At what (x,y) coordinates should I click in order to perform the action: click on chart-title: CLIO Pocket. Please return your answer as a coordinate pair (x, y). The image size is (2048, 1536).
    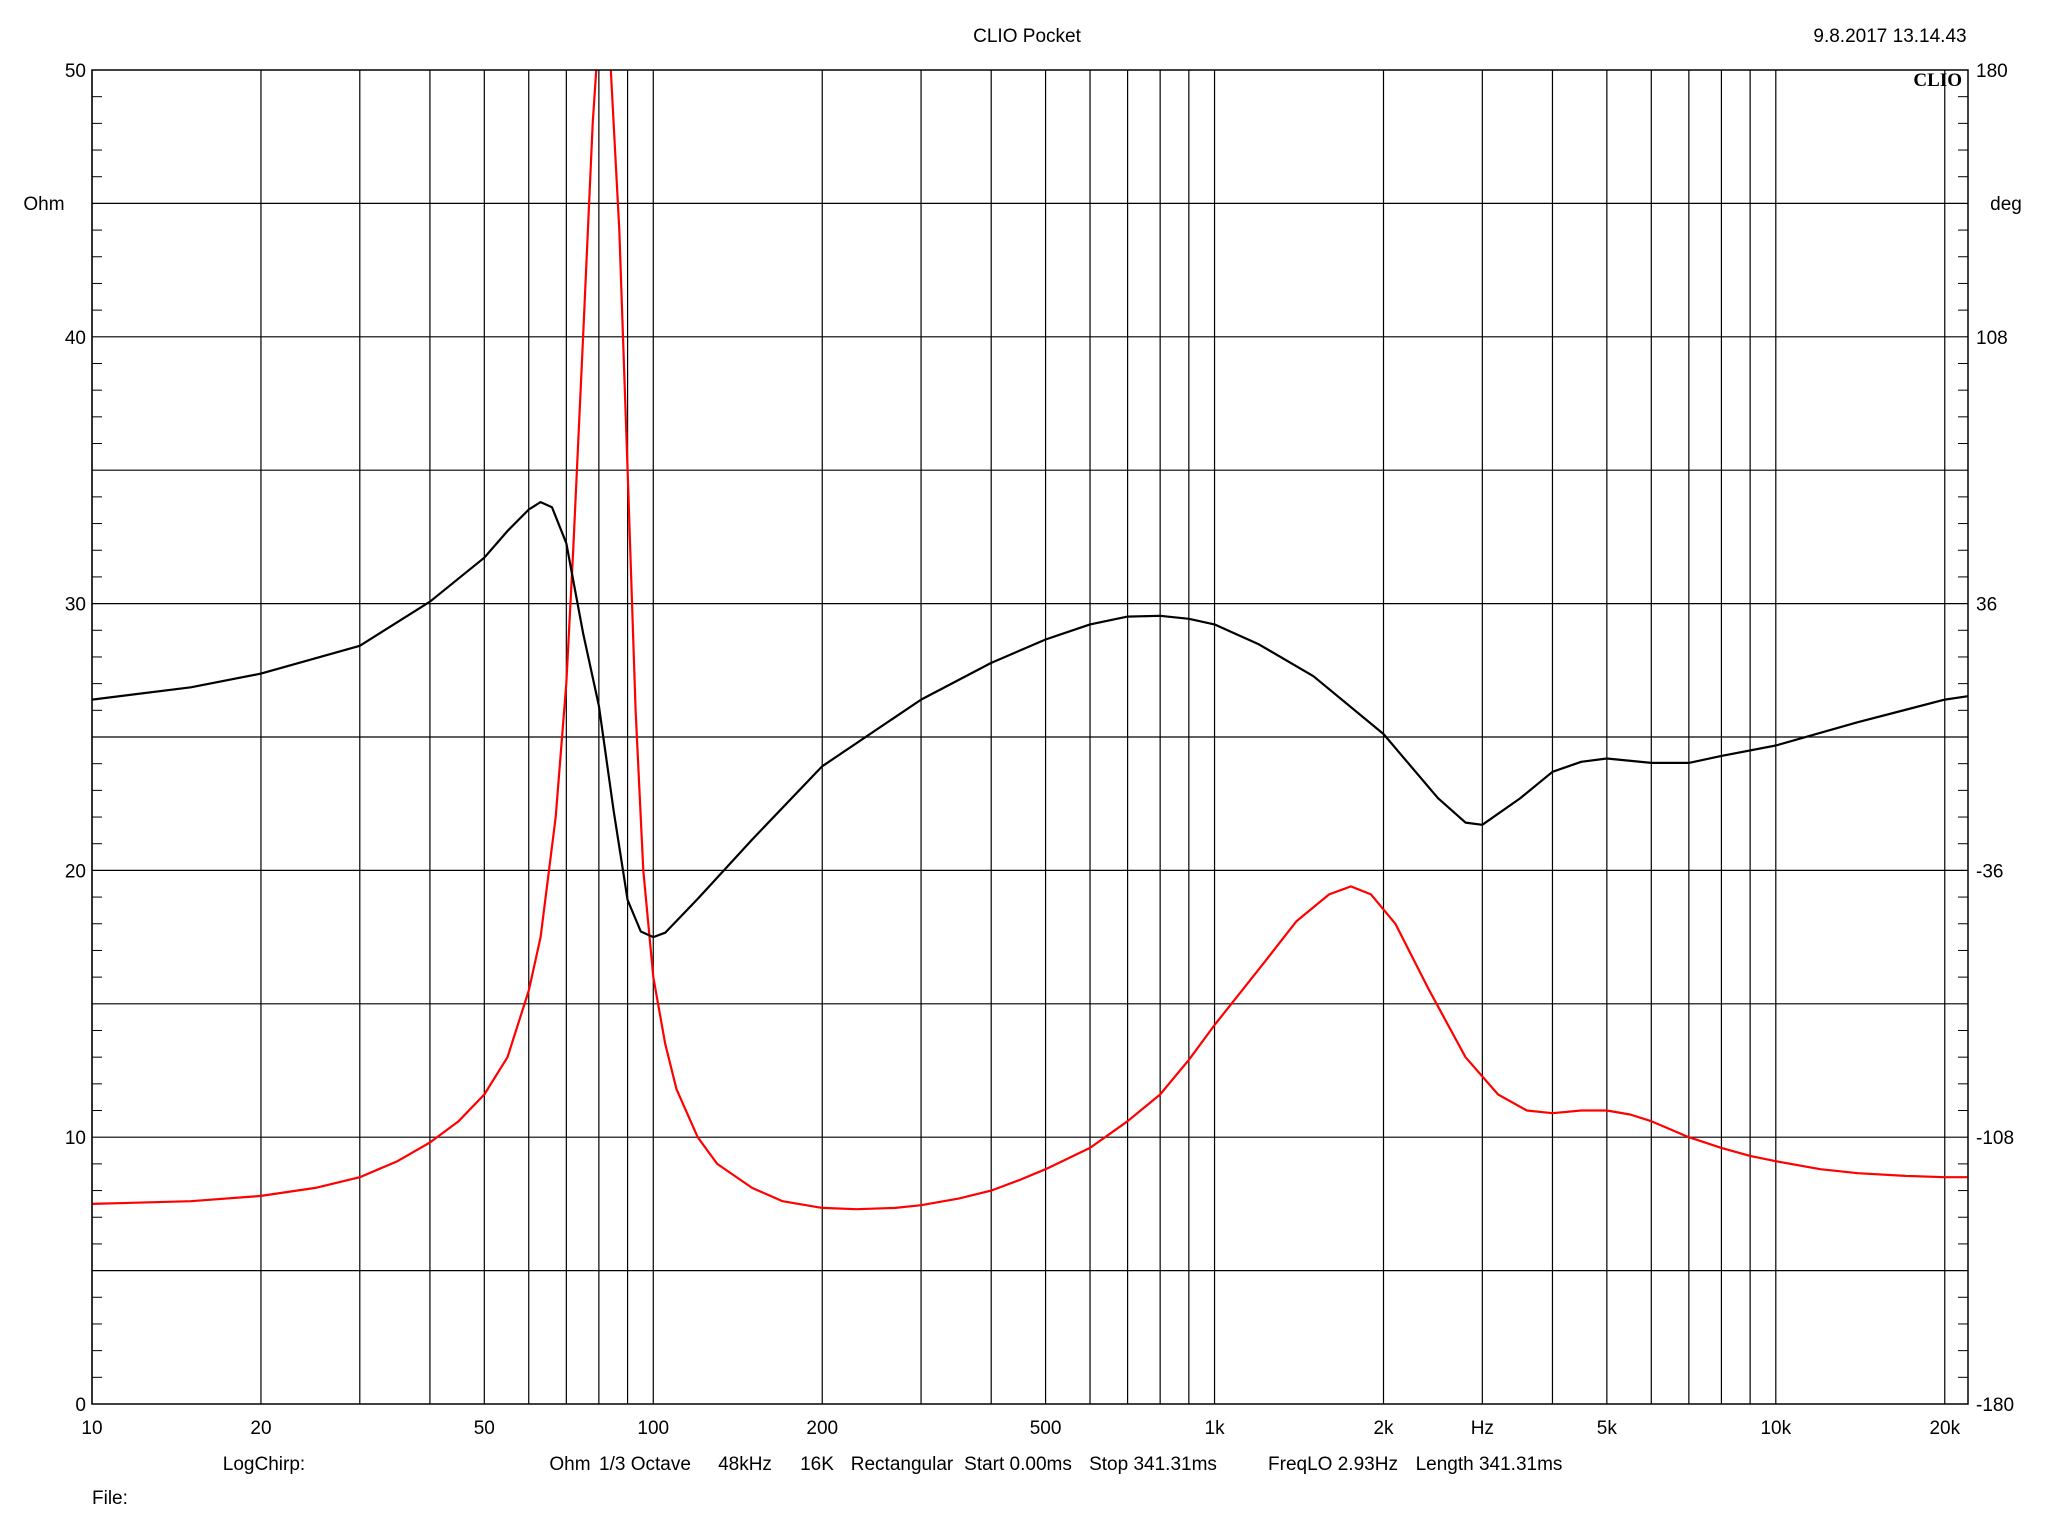
    Looking at the image, I should click on (1027, 36).